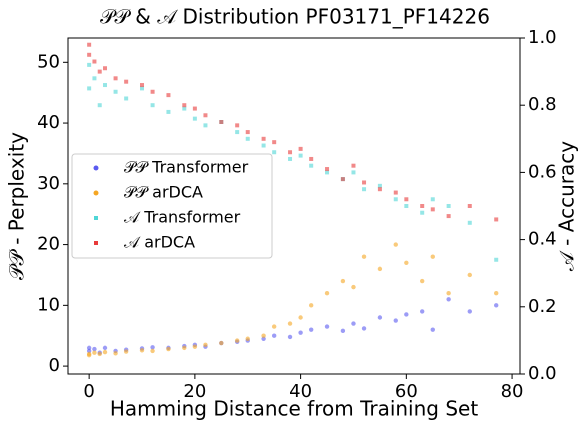 Image resolution: width=581 pixels, height=428 pixels. Describe the element at coordinates (300, 391) in the screenshot. I see `x-tick-label: 40` at that location.